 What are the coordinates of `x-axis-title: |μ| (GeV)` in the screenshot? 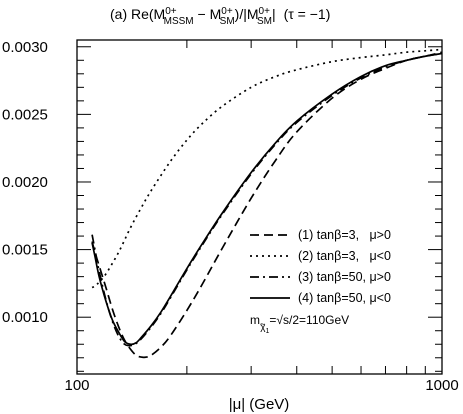 It's located at (259, 404).